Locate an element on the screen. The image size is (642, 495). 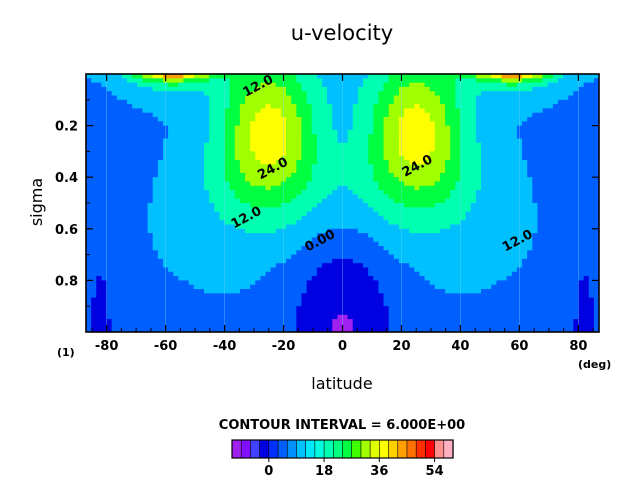
y-tick-label: 0.4 is located at coordinates (66, 178).